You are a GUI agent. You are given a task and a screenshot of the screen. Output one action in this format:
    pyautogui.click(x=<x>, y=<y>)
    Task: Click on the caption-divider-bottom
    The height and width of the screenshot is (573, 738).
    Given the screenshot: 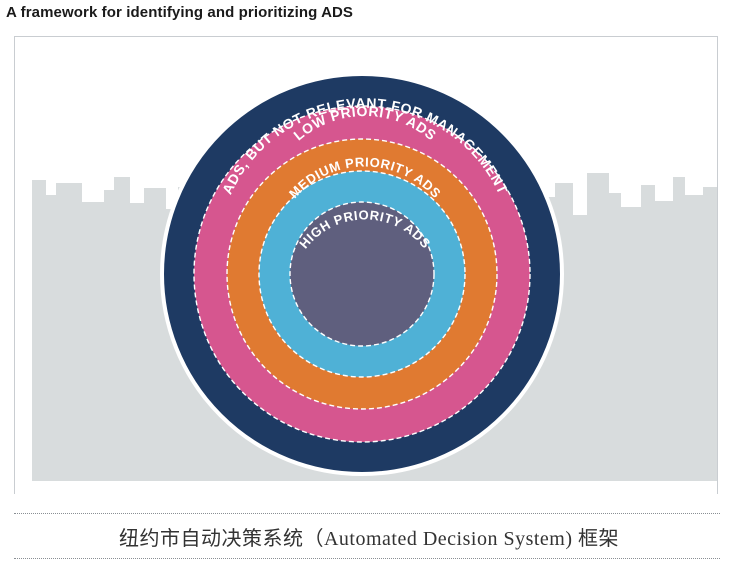 What is the action you would take?
    pyautogui.click(x=367, y=558)
    